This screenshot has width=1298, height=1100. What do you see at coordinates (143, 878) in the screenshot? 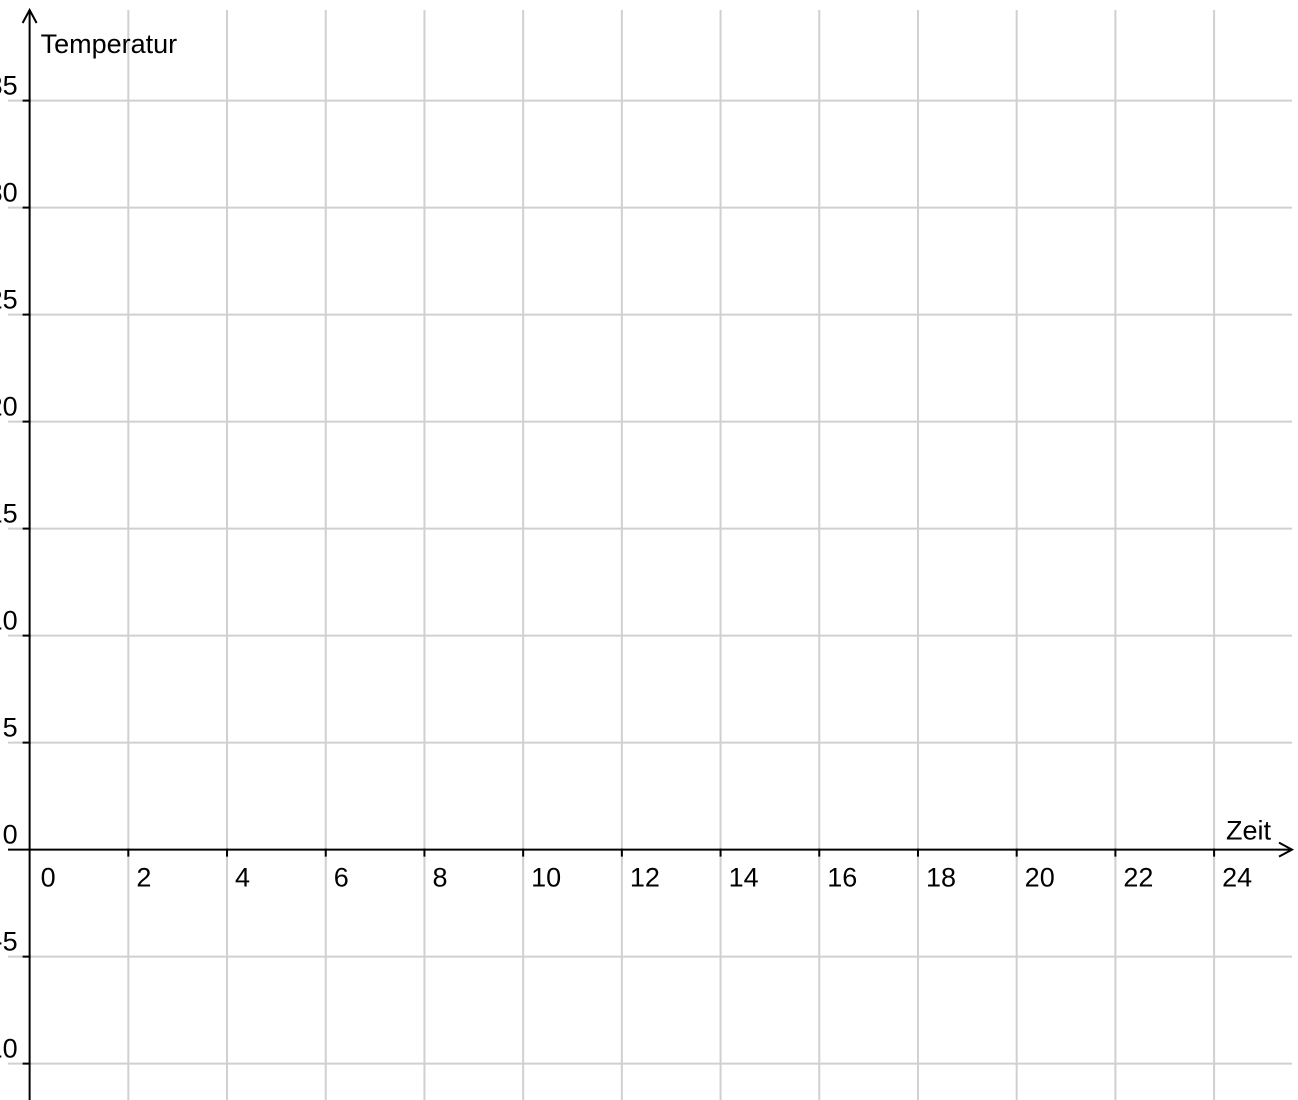
I see `x-tick-label-2: 2` at bounding box center [143, 878].